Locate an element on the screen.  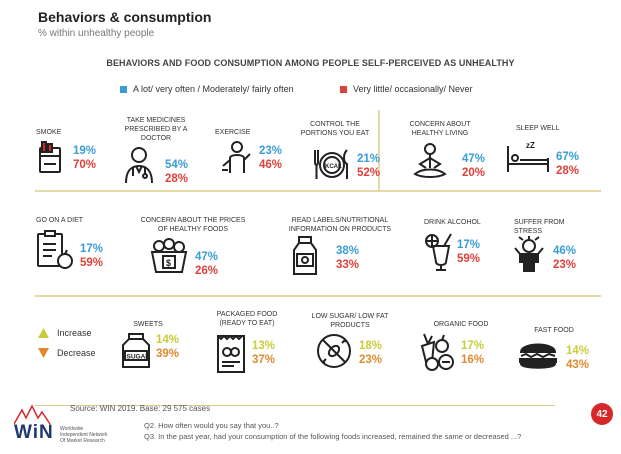
behavior-label-stress: SUFFER FROM STRESS is located at coordinates (539, 227).